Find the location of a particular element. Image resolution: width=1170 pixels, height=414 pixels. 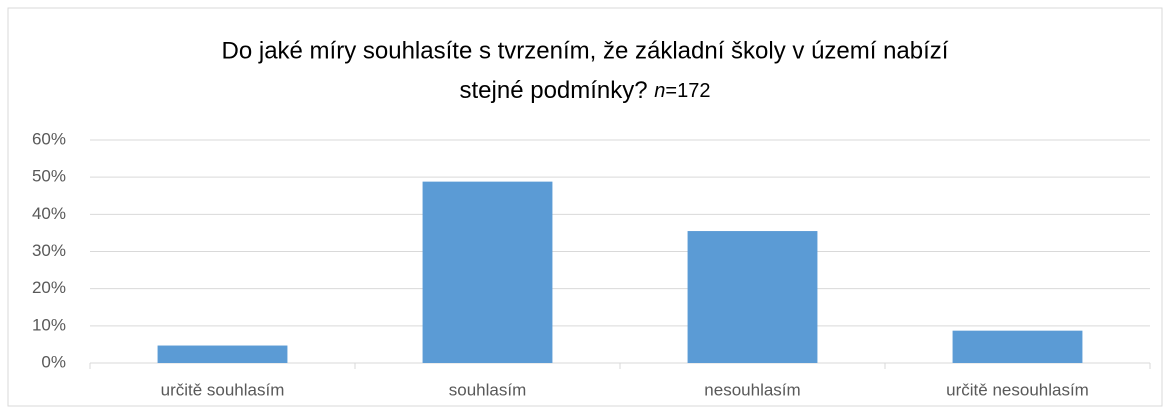

chart-title: stejné podmínky? is located at coordinates (554, 90).